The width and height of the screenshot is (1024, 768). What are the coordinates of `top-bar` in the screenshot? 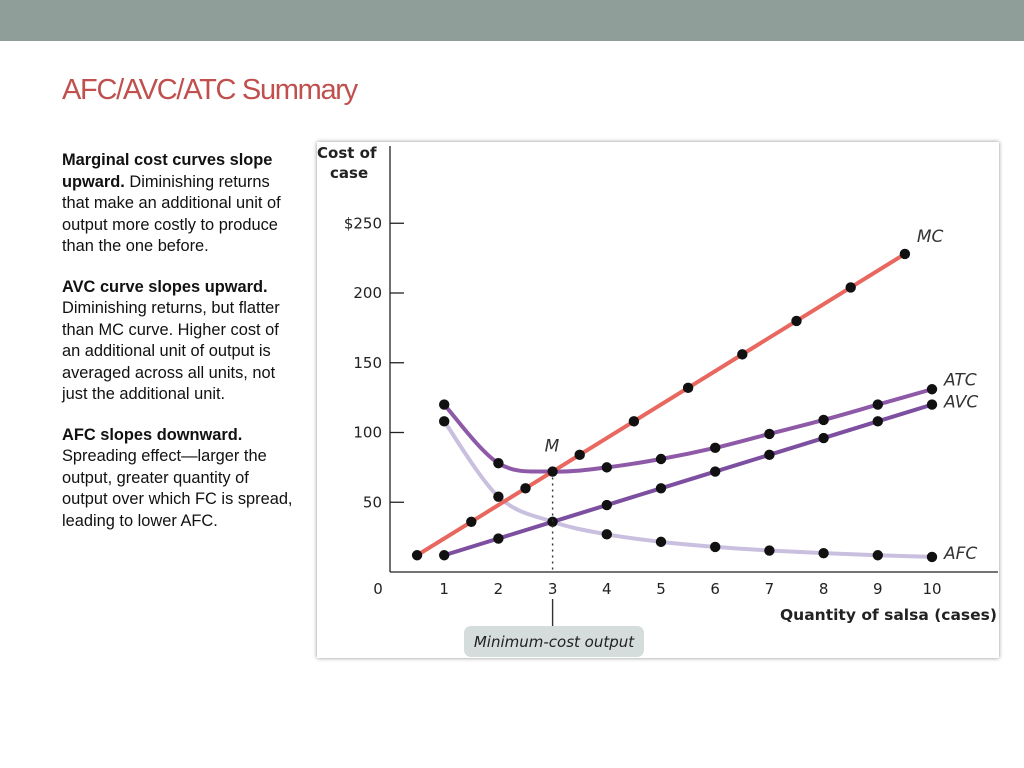 It's located at (512, 20).